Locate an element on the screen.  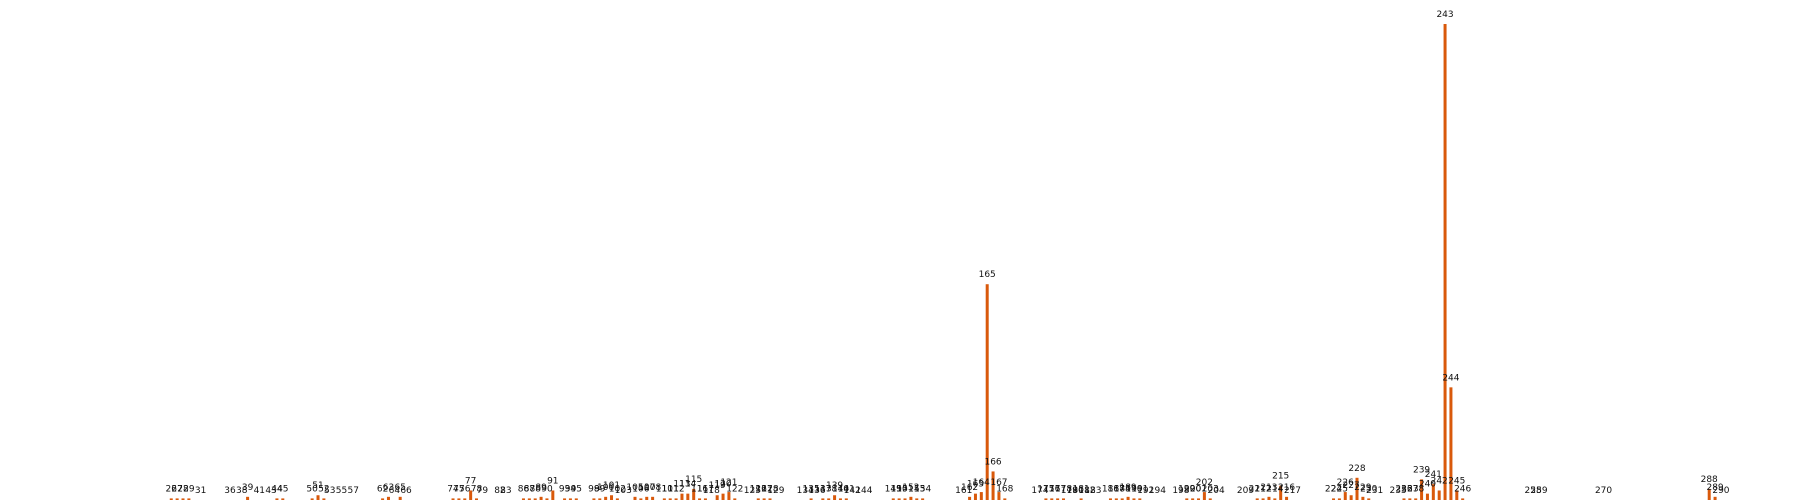
bar-label-153: 153 is located at coordinates (916, 489).